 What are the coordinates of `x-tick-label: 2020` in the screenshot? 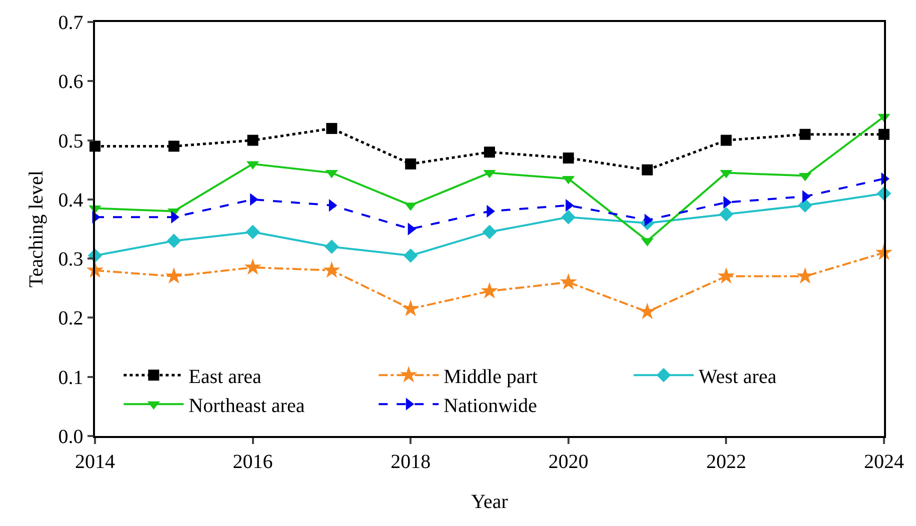 It's located at (568, 461).